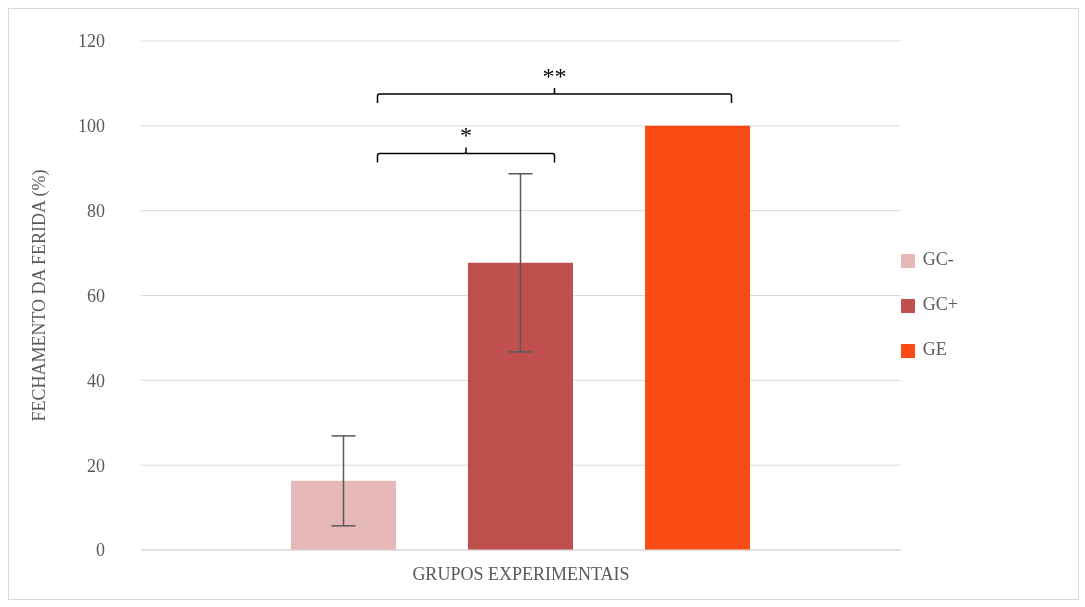 This screenshot has height=607, width=1085. What do you see at coordinates (96, 211) in the screenshot?
I see `y-tick-label: 80` at bounding box center [96, 211].